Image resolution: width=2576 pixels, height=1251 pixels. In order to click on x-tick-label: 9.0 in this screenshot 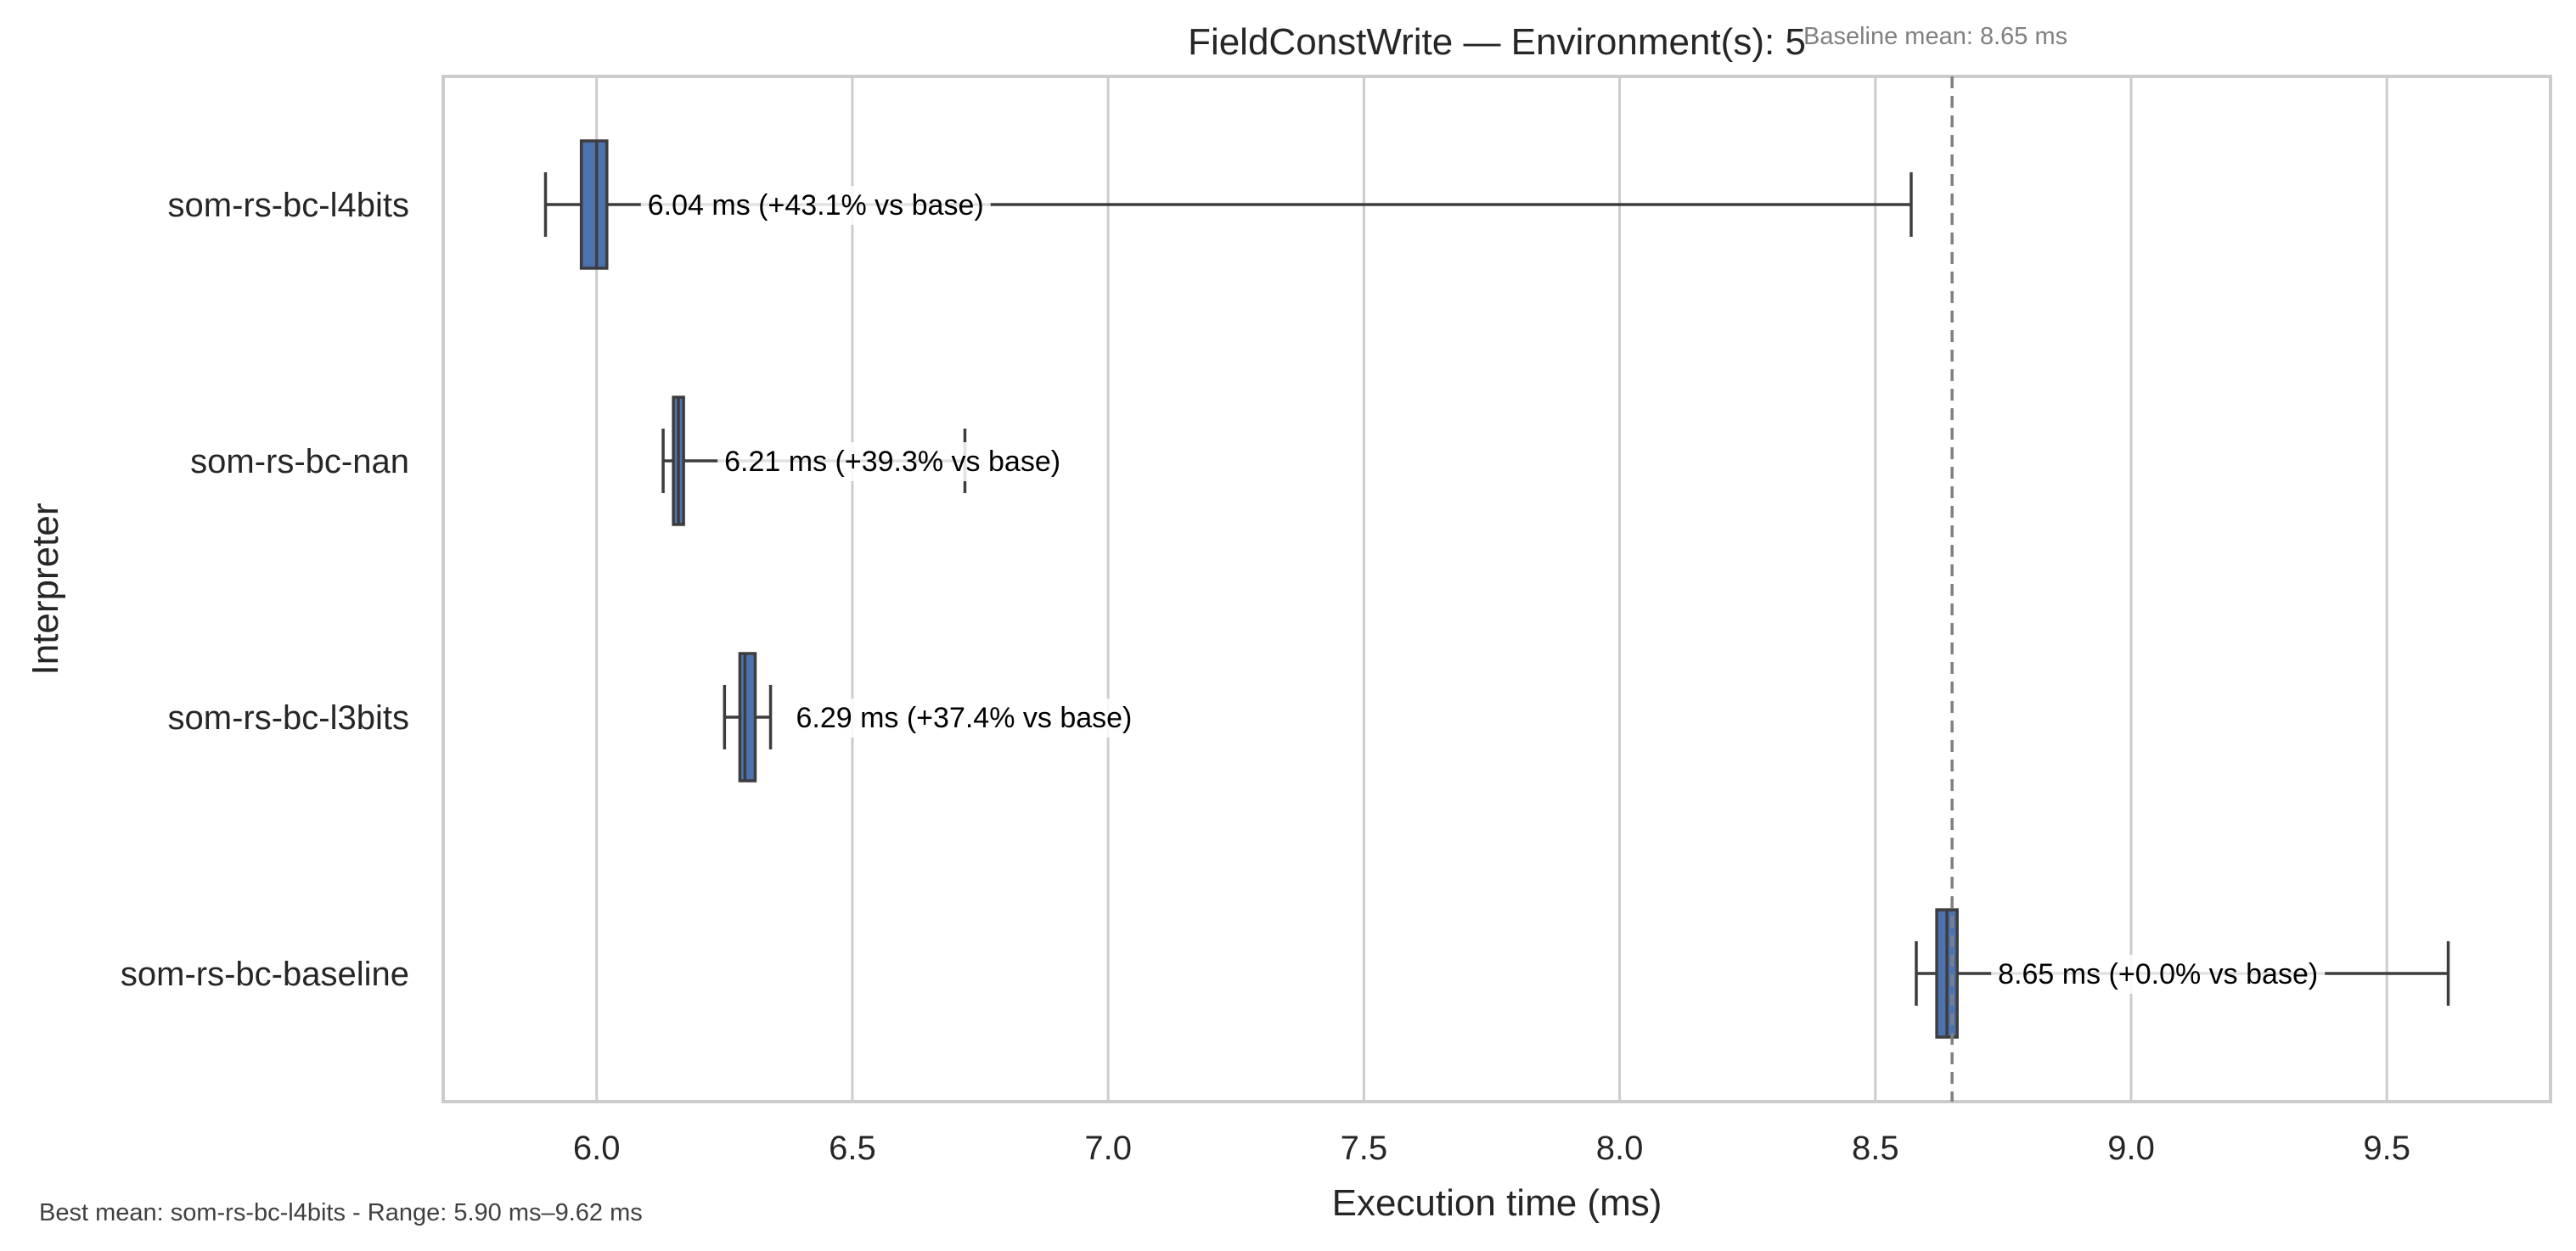, I will do `click(2131, 1149)`.